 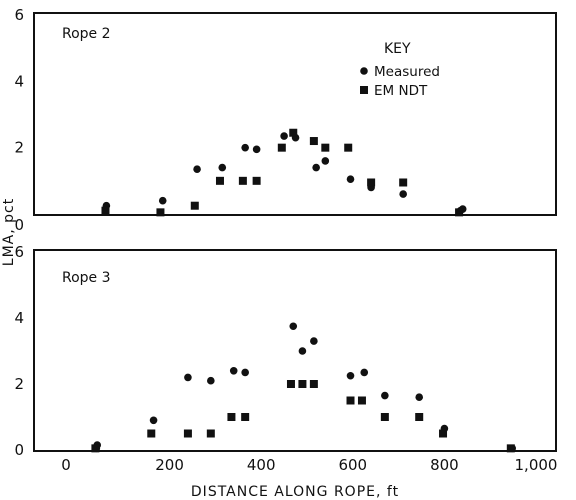 What do you see at coordinates (261, 465) in the screenshot?
I see `x-tick-label: 400` at bounding box center [261, 465].